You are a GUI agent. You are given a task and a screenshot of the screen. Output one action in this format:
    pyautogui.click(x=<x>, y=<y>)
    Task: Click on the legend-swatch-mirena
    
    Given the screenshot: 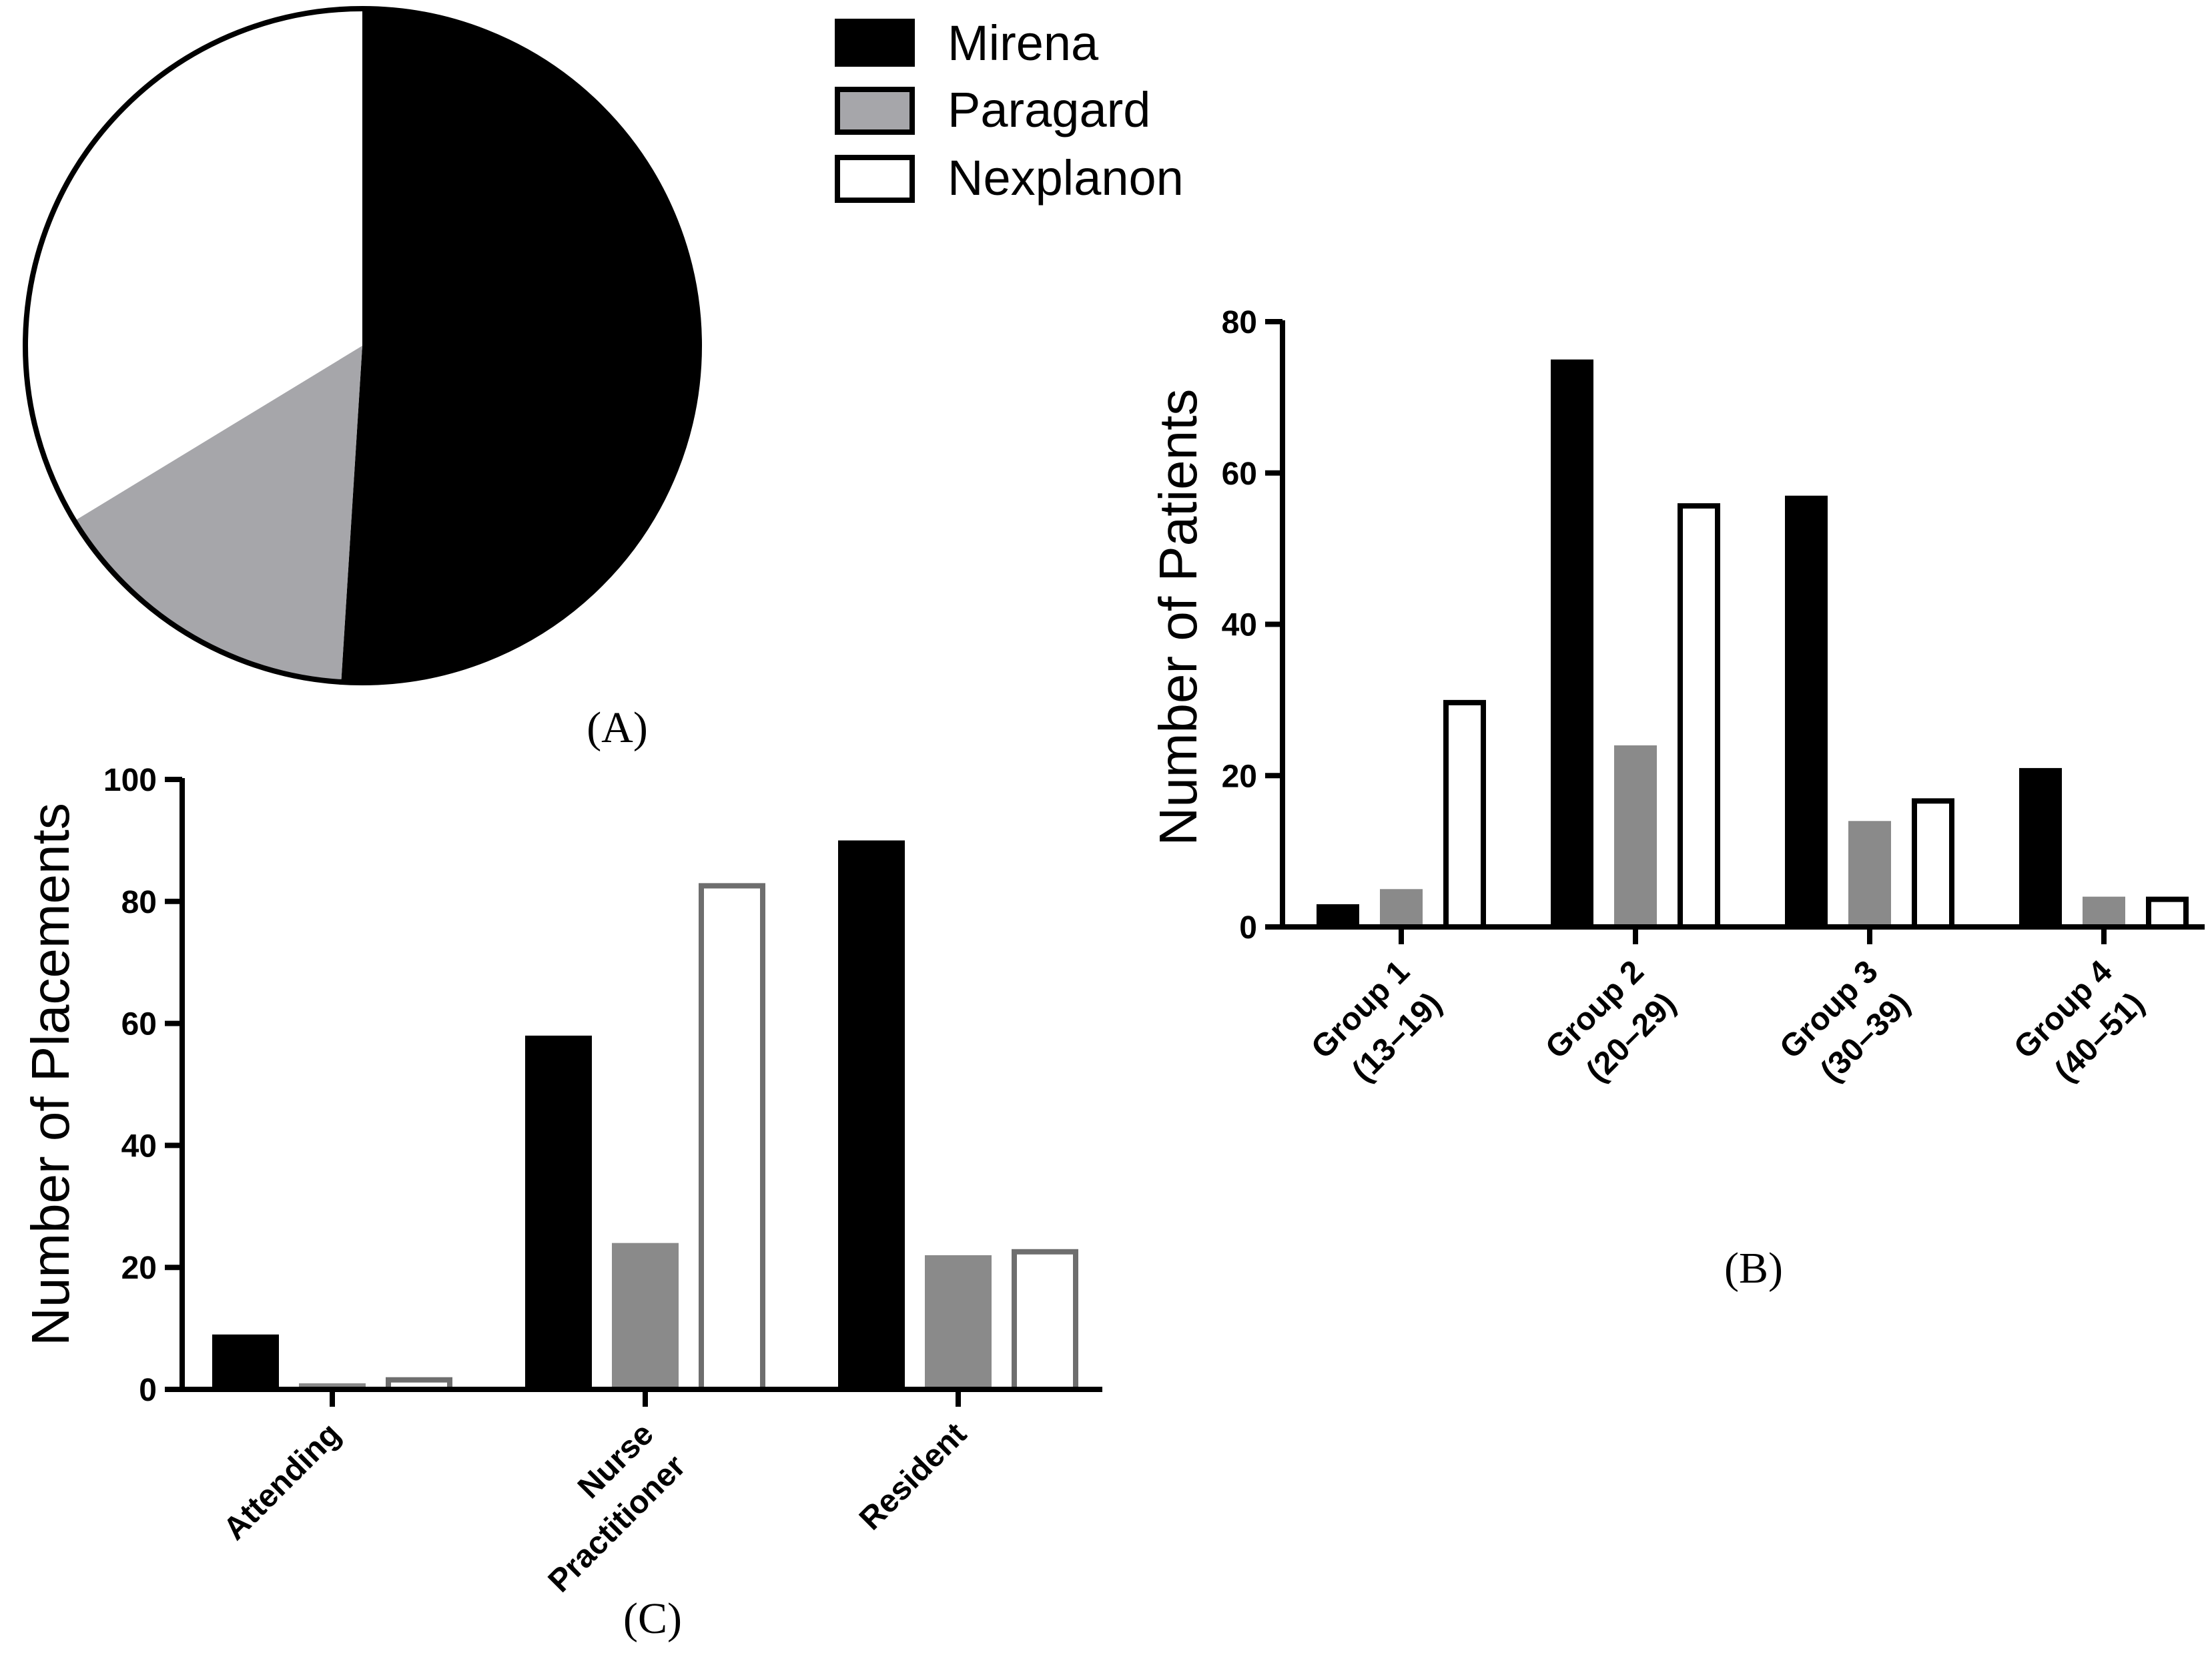 What is the action you would take?
    pyautogui.click(x=875, y=43)
    